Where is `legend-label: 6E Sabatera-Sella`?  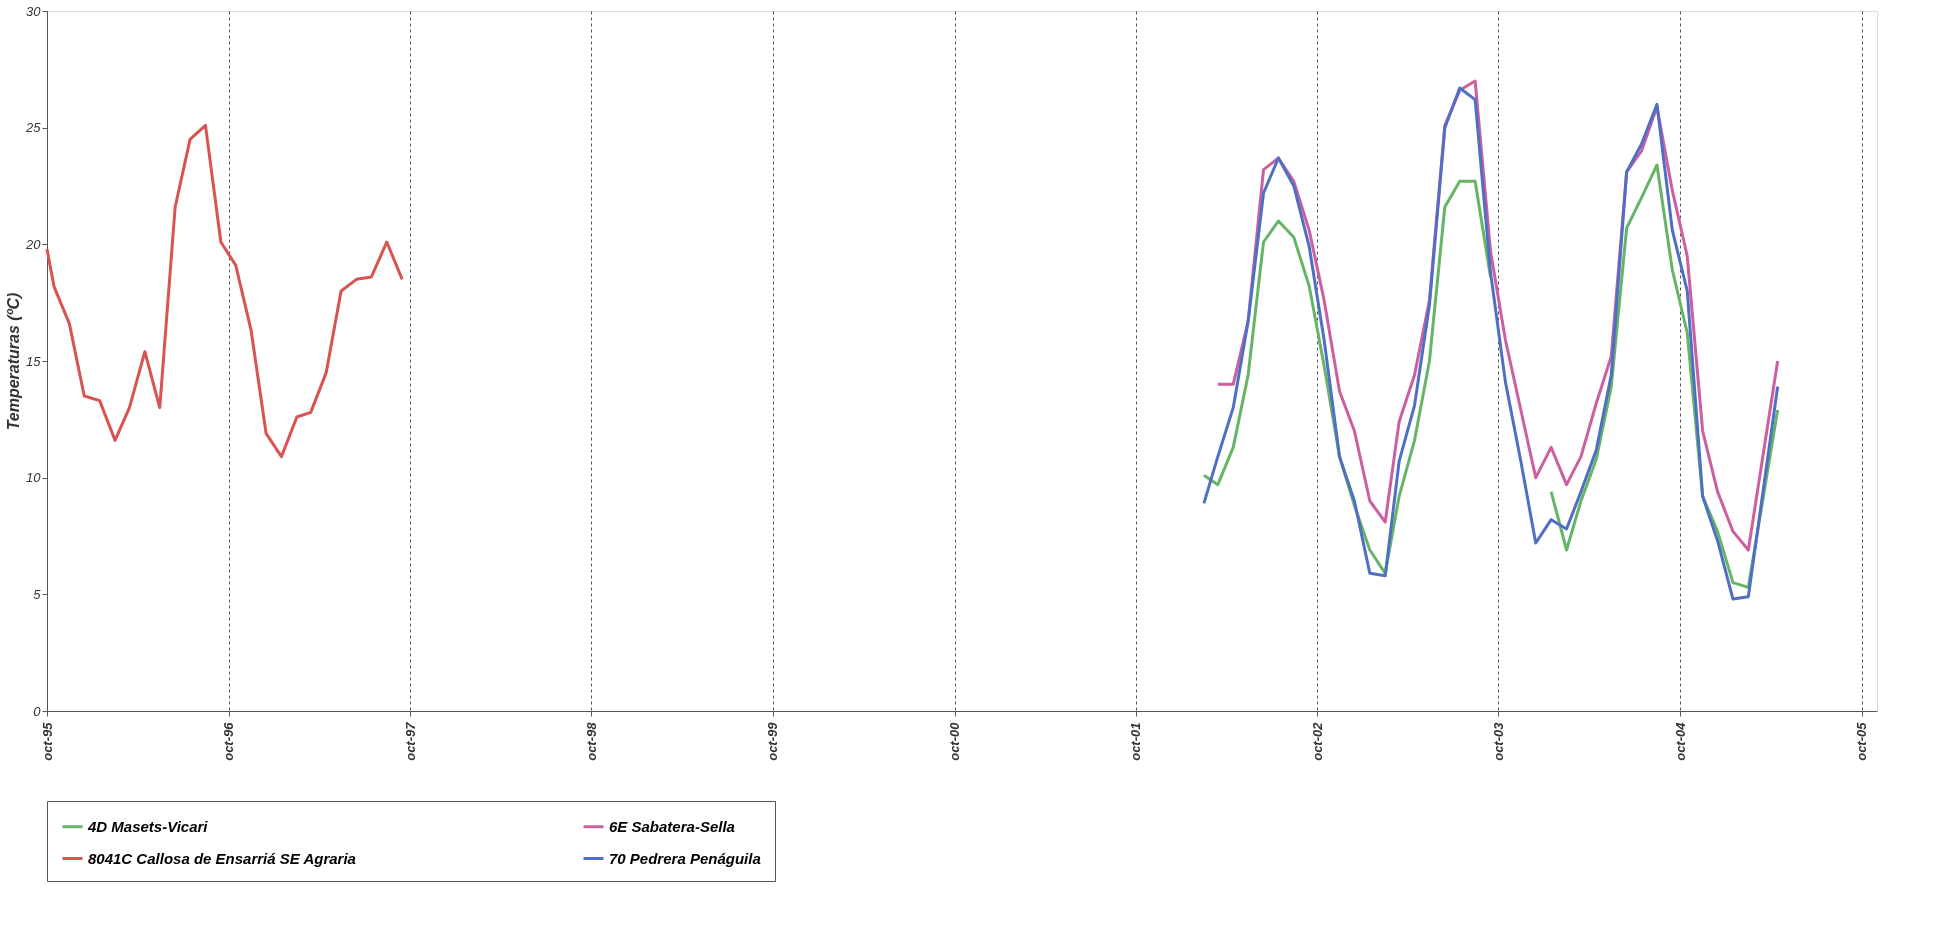 legend-label: 6E Sabatera-Sella is located at coordinates (672, 826).